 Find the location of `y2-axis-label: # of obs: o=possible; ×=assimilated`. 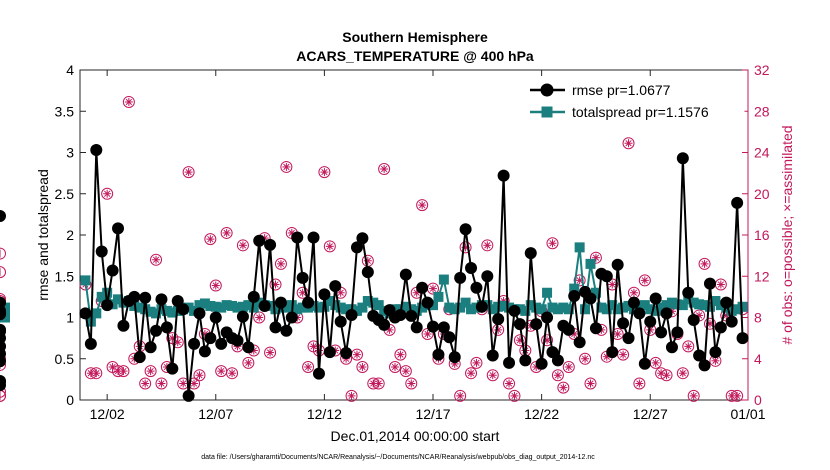

y2-axis-label: # of obs: o=possible; ×=assimilated is located at coordinates (787, 234).